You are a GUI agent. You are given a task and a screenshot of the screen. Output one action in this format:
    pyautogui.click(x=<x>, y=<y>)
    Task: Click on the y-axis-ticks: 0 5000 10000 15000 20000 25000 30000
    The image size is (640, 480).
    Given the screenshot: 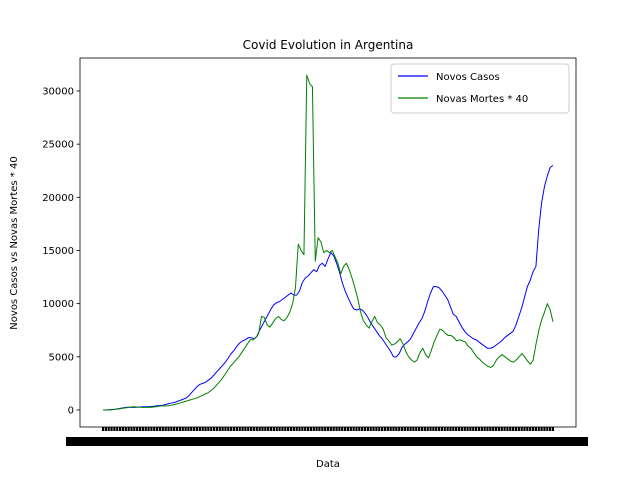 What is the action you would take?
    pyautogui.click(x=61, y=251)
    